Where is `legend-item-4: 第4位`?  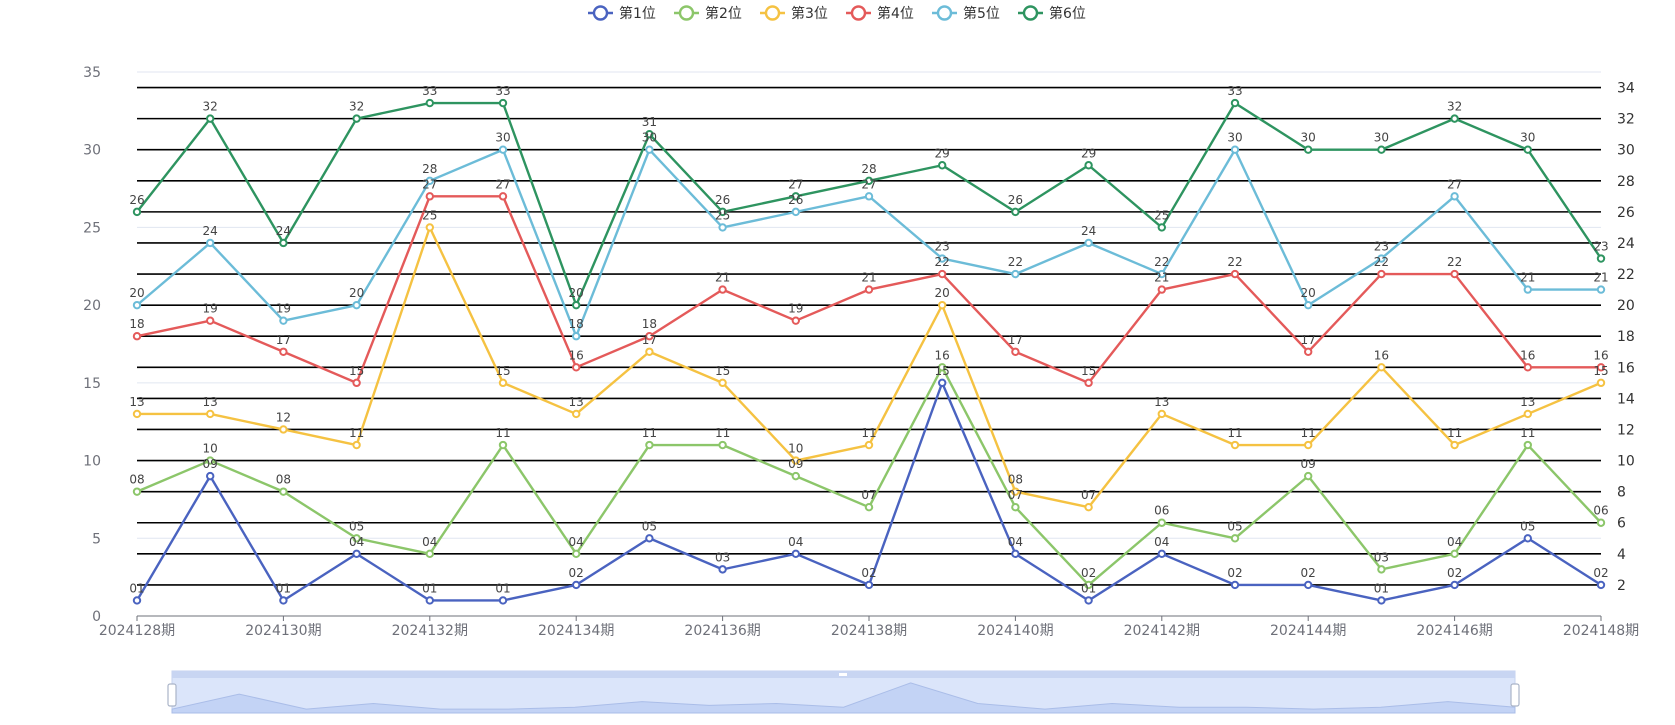
legend-item-4: 第4位 is located at coordinates (880, 13).